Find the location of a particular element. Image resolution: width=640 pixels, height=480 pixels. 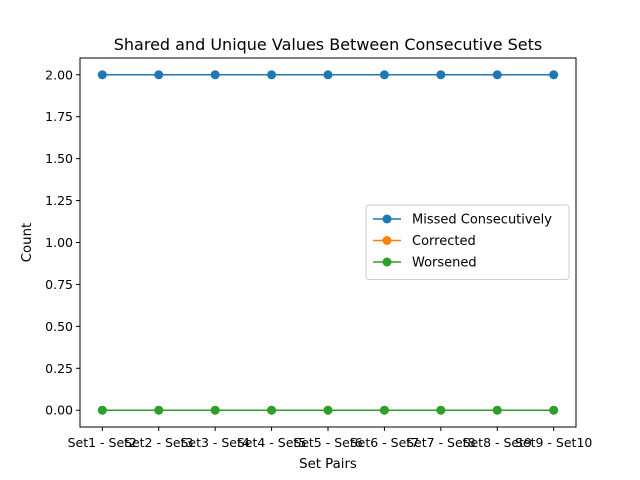

x-tick-label: Set4 - Set5 is located at coordinates (271, 442).